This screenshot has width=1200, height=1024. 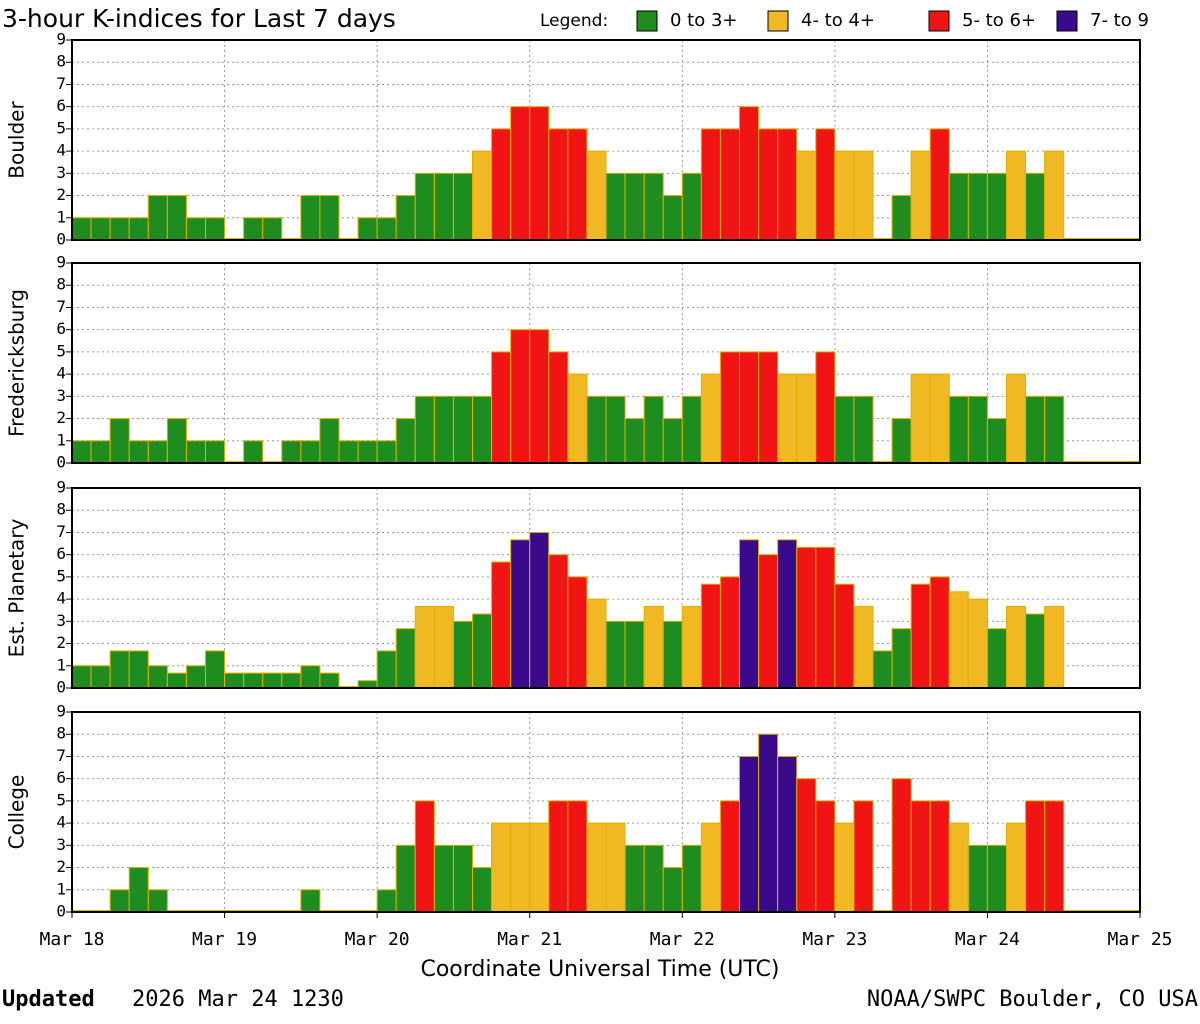 I want to click on x-tick-label: Mar 25, so click(x=1139, y=939).